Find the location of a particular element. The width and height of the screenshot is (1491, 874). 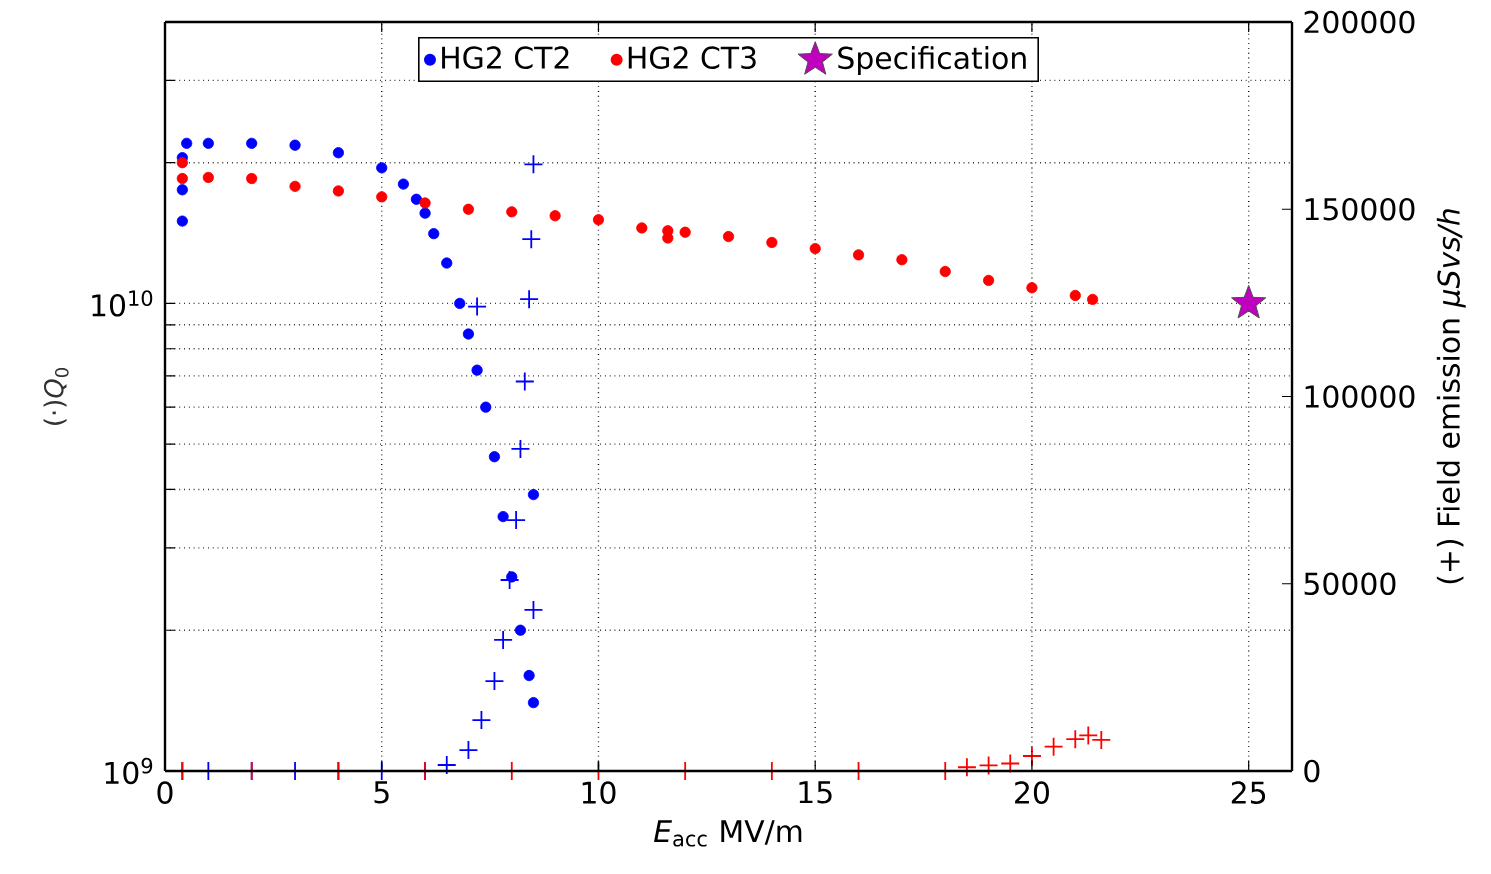

x-tick-label: 10 is located at coordinates (599, 792).